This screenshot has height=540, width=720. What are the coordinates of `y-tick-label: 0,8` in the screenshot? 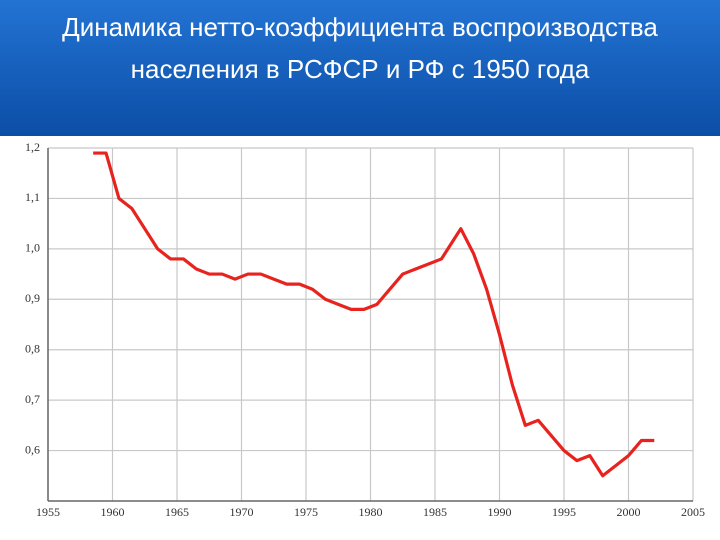 It's located at (32, 348).